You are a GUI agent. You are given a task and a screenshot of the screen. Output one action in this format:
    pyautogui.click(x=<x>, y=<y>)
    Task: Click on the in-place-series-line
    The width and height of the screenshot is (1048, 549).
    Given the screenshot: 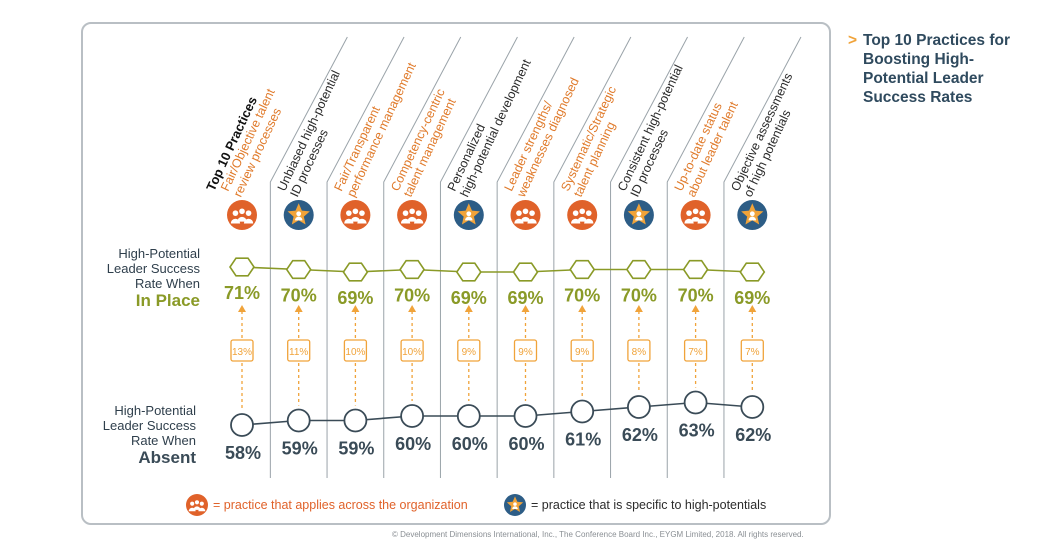 What is the action you would take?
    pyautogui.click(x=497, y=269)
    